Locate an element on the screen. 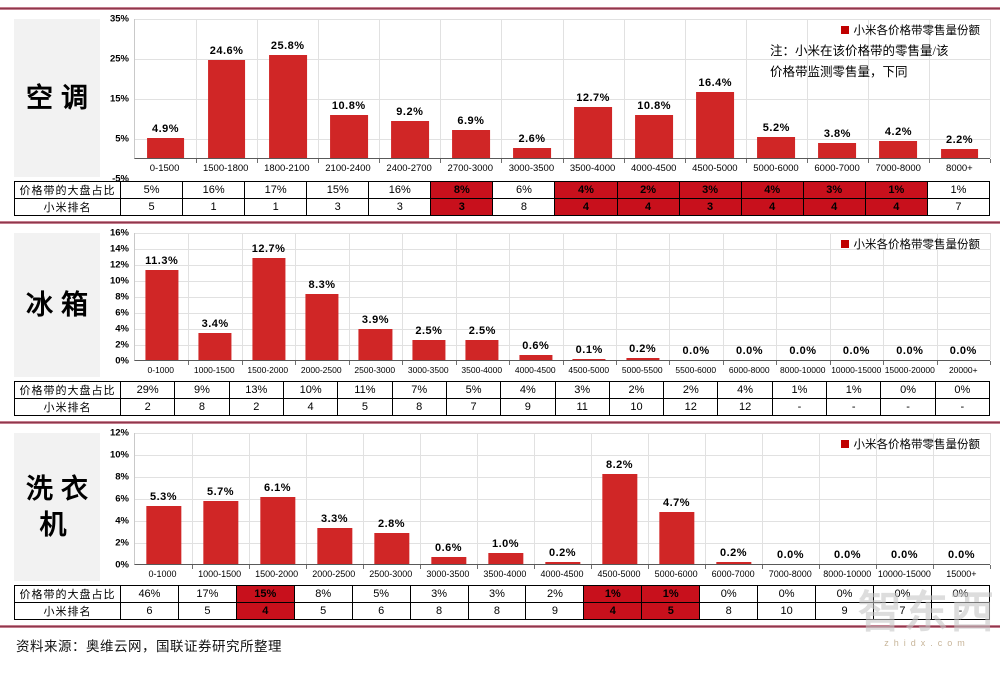 The image size is (1000, 681). bar-slot: 16.4% is located at coordinates (715, 88).